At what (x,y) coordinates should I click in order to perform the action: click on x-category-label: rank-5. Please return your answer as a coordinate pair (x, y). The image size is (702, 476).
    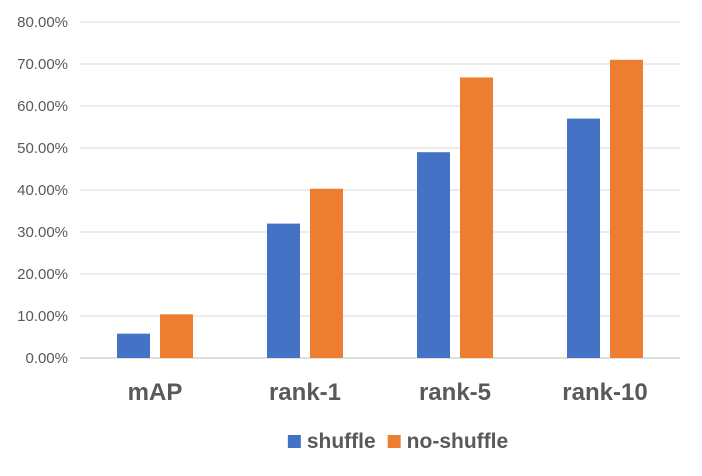
    Looking at the image, I should click on (455, 392).